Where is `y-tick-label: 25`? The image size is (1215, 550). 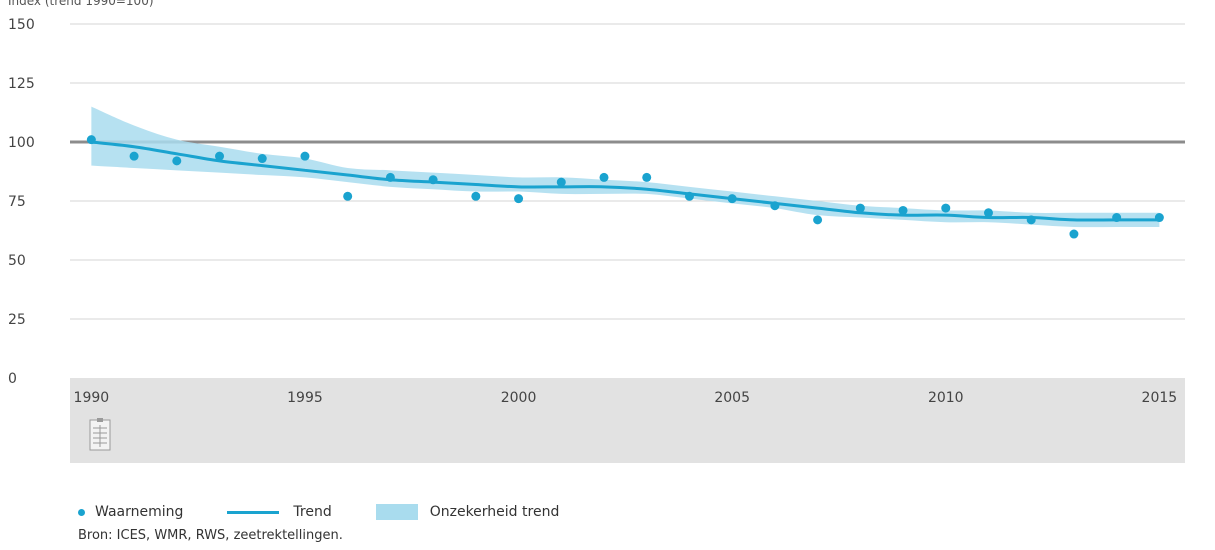 y-tick-label: 25 is located at coordinates (17, 320).